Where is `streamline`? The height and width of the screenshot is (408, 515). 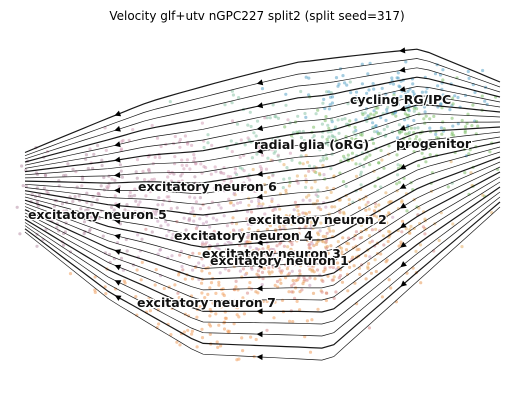 streamline is located at coordinates (262, 162).